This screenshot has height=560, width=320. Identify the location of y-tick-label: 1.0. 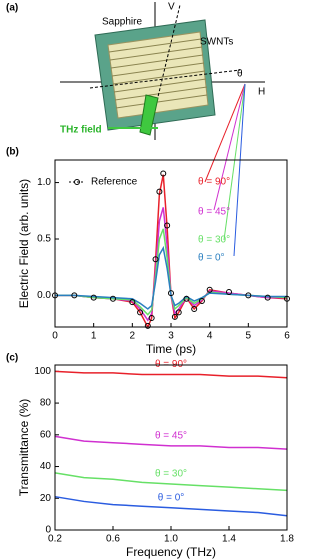
(44, 182).